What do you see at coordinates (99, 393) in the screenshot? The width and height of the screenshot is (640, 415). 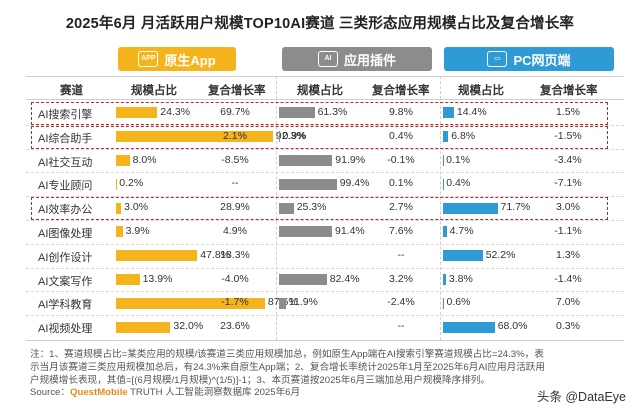 I see `source-brand: QuestMobile` at bounding box center [99, 393].